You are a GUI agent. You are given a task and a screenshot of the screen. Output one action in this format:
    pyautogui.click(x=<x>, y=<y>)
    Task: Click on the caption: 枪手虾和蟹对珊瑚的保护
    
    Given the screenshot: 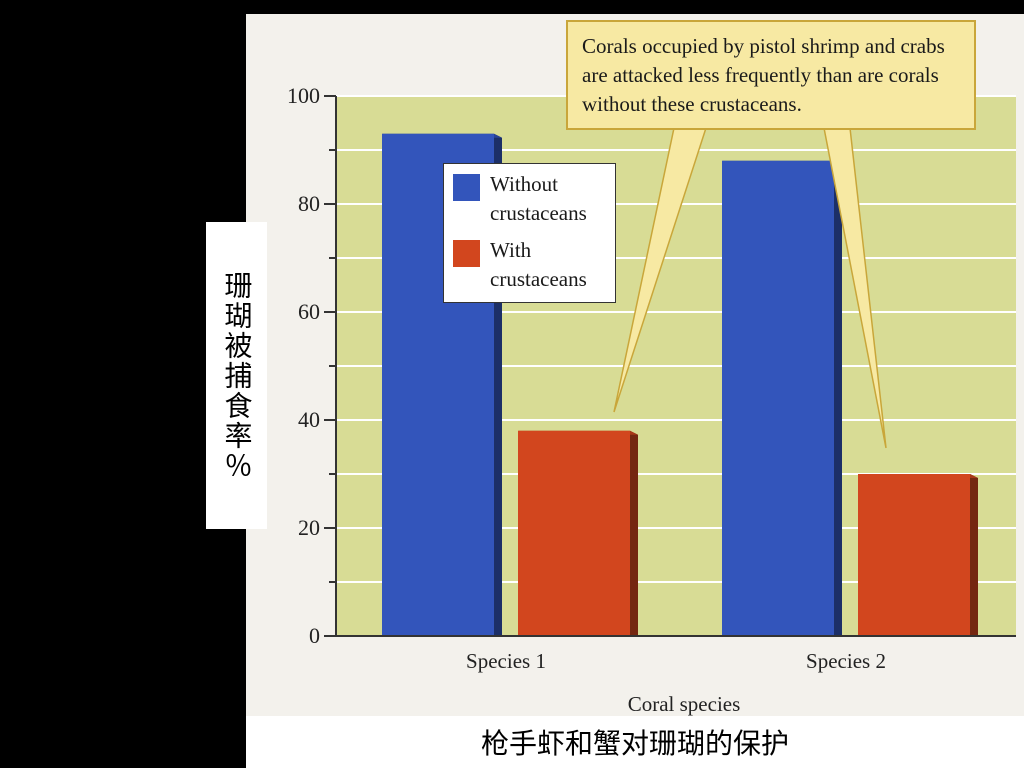 What is the action you would take?
    pyautogui.click(x=634, y=743)
    